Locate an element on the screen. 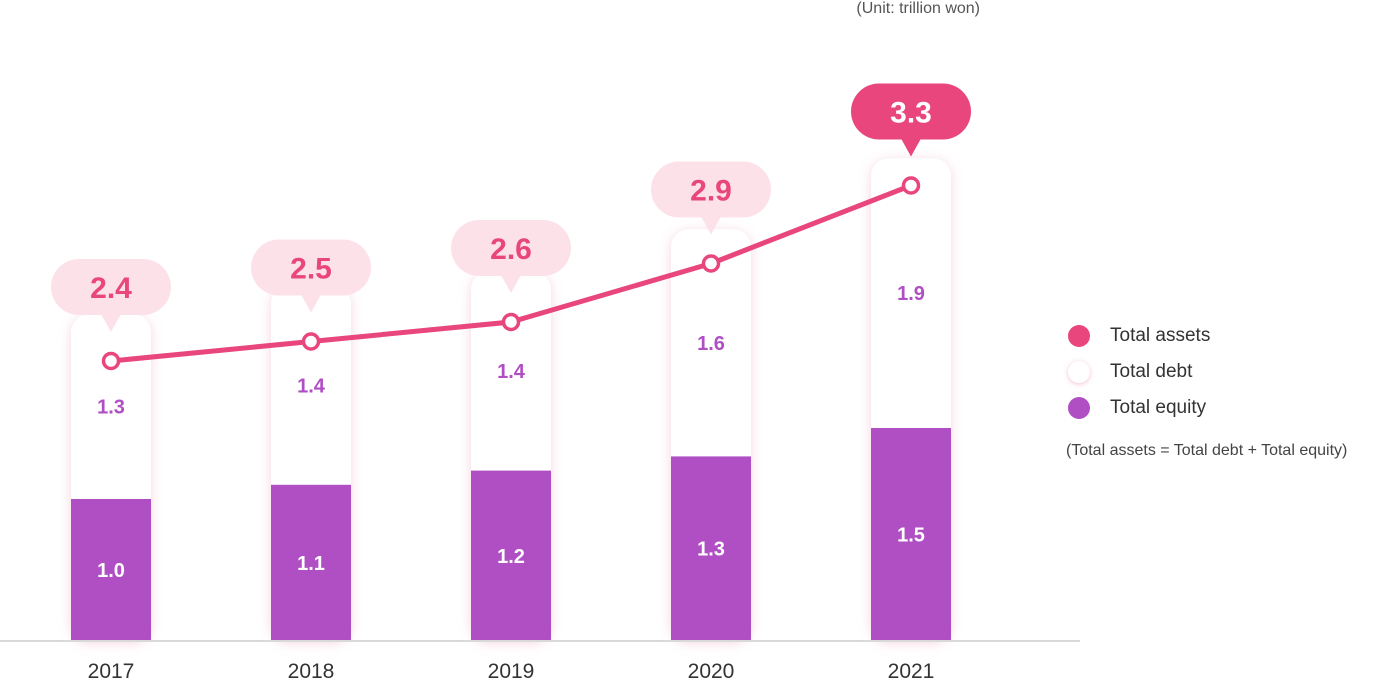 Image resolution: width=1380 pixels, height=685 pixels. total-assets-value-label: 2.5 is located at coordinates (311, 269).